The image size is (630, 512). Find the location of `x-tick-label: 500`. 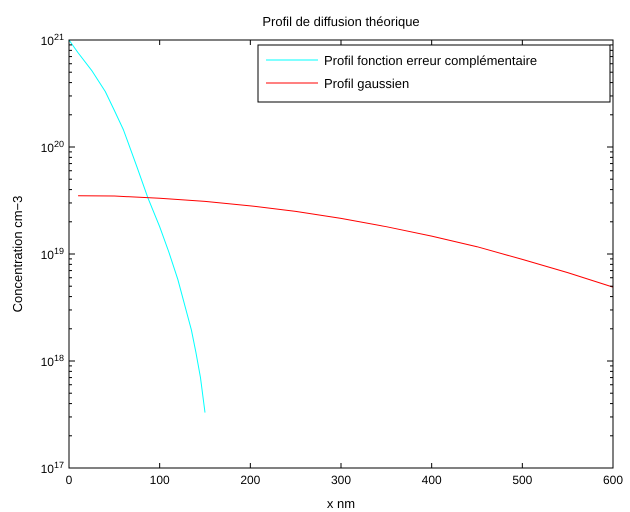

x-tick-label: 500 is located at coordinates (522, 480).